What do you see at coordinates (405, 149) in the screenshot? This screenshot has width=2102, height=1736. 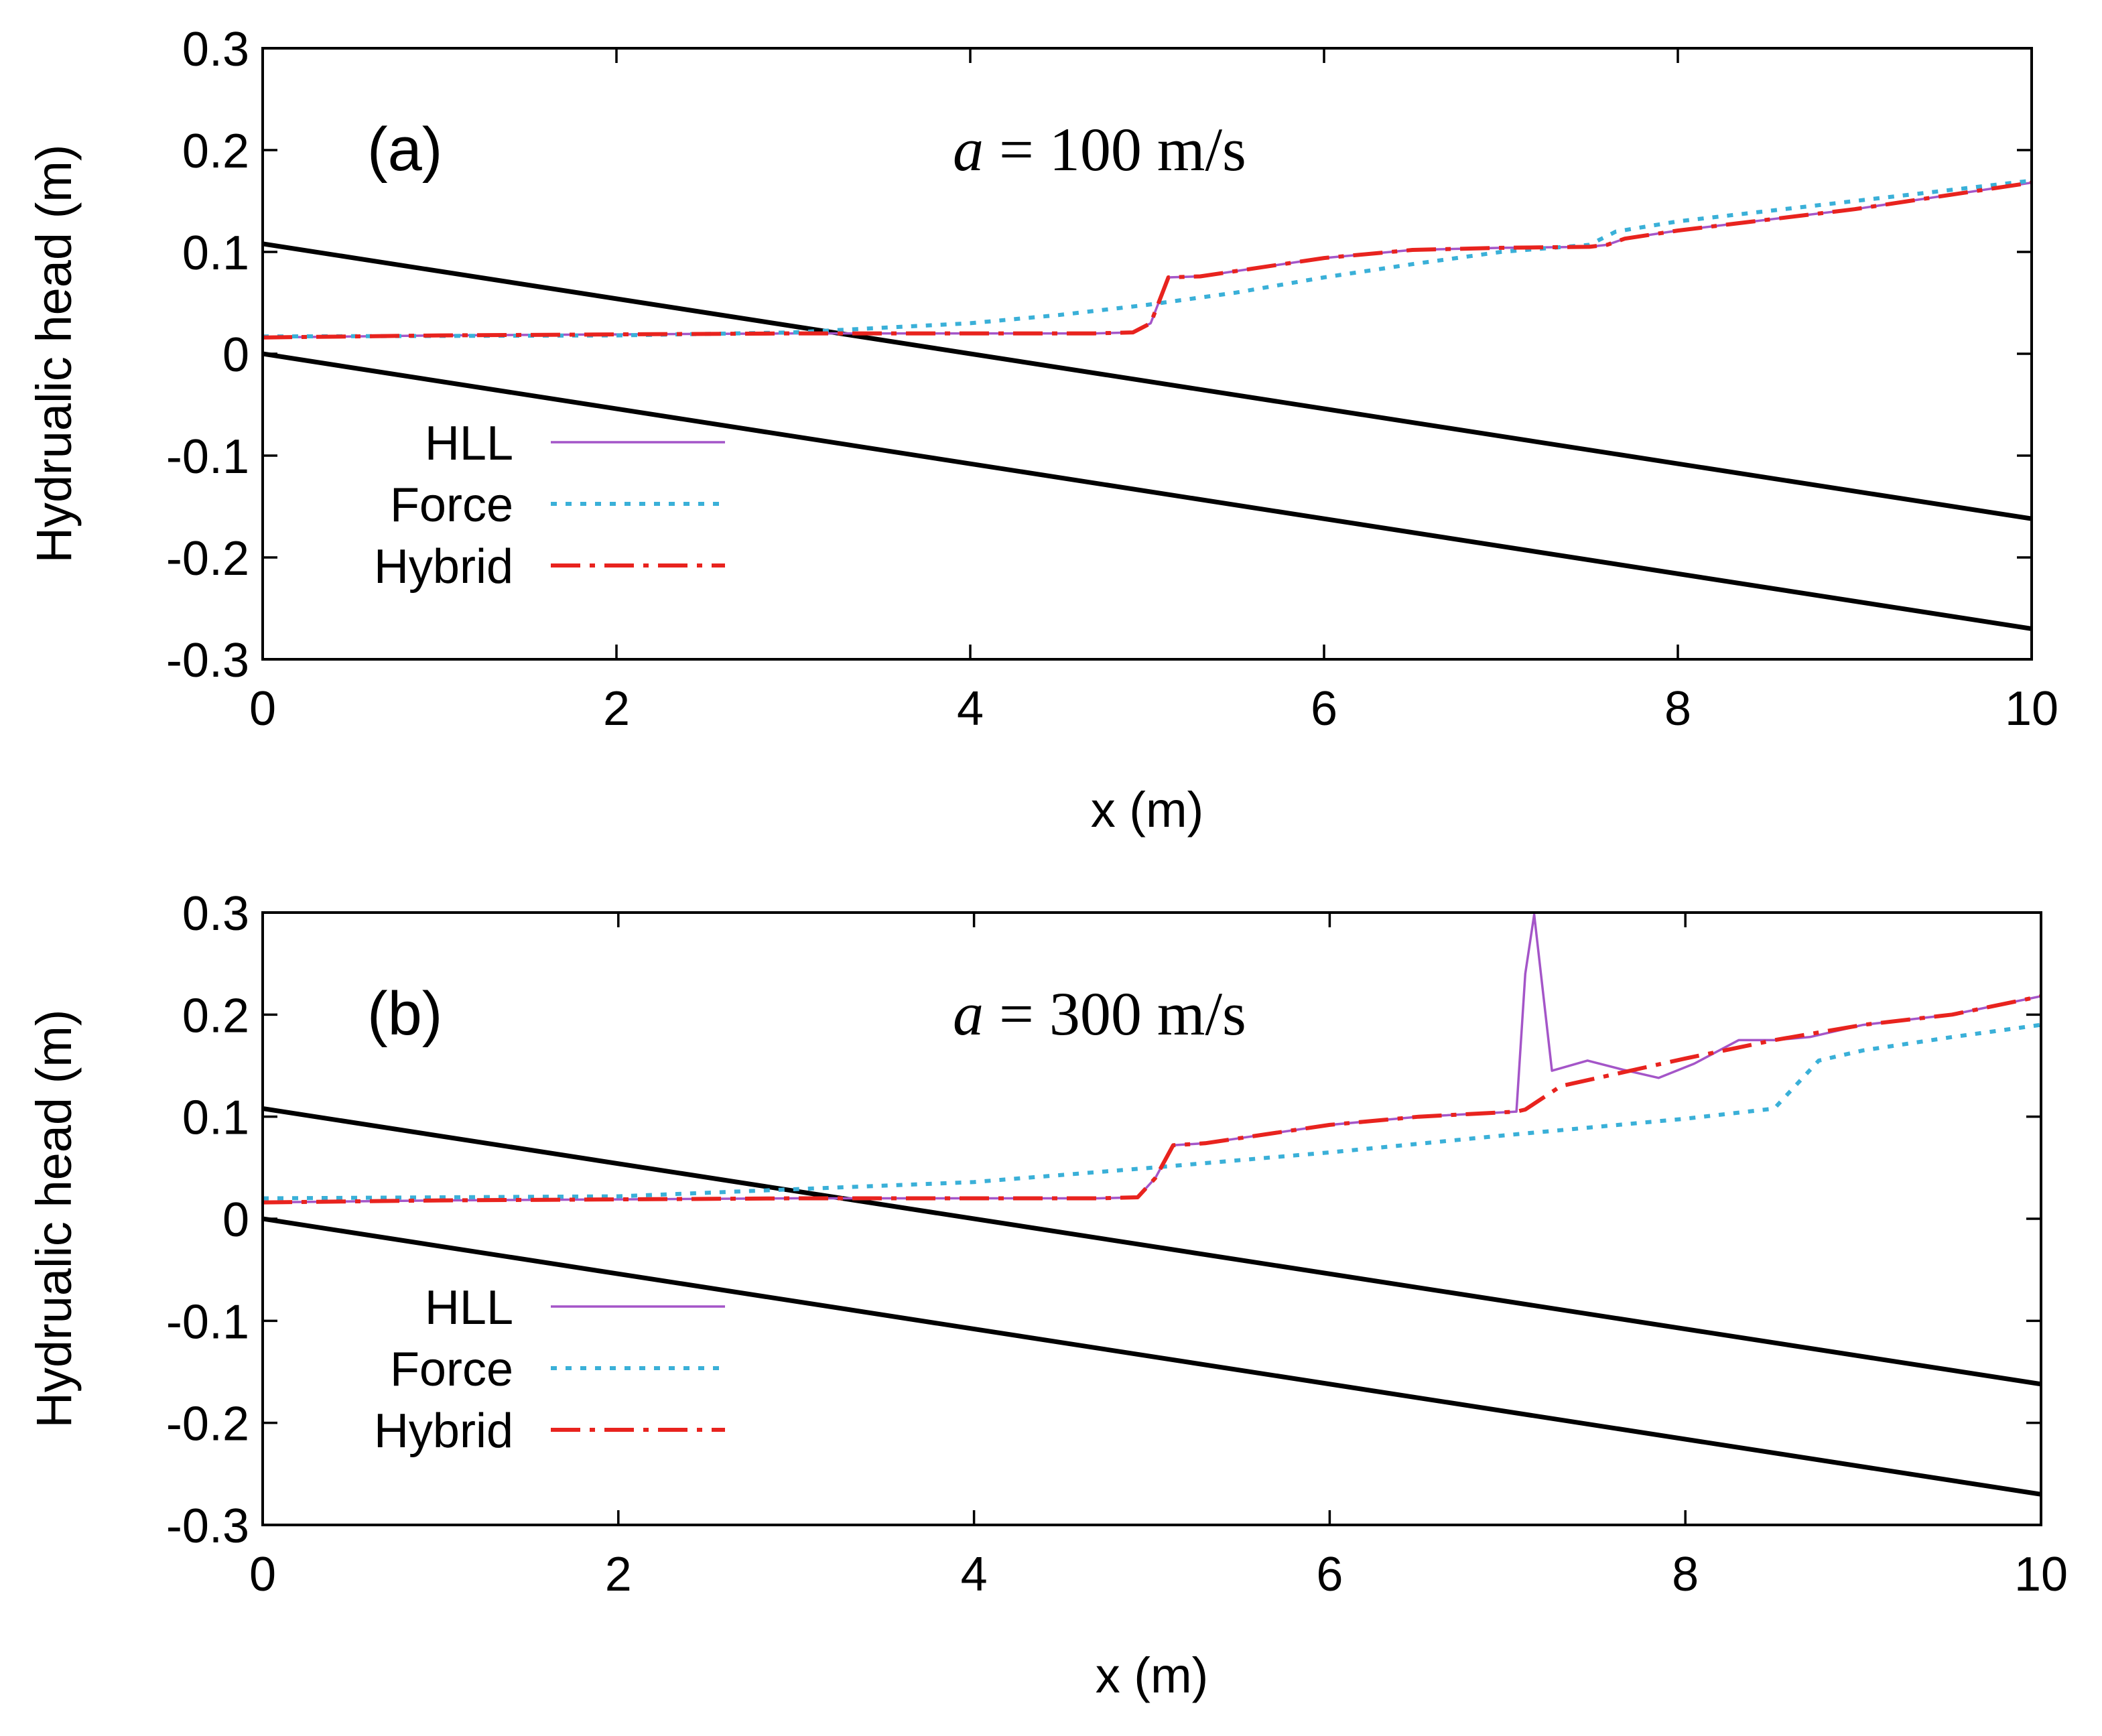 I see `panel-label: (a)` at bounding box center [405, 149].